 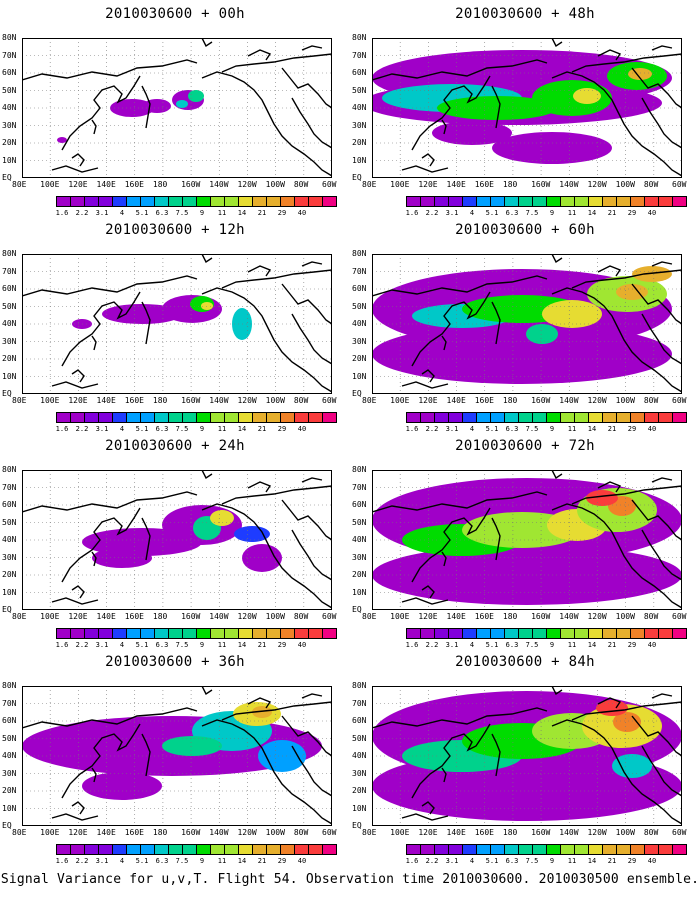 What do you see at coordinates (484, 616) in the screenshot?
I see `lon-tick-label: 160E` at bounding box center [484, 616].